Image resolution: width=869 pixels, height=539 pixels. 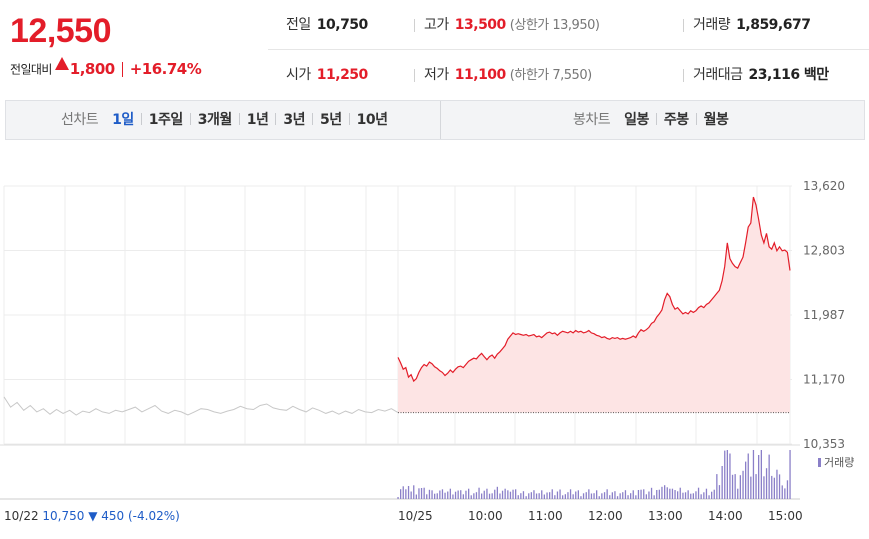 I want to click on volume-legend-label: 거래량, so click(x=839, y=462).